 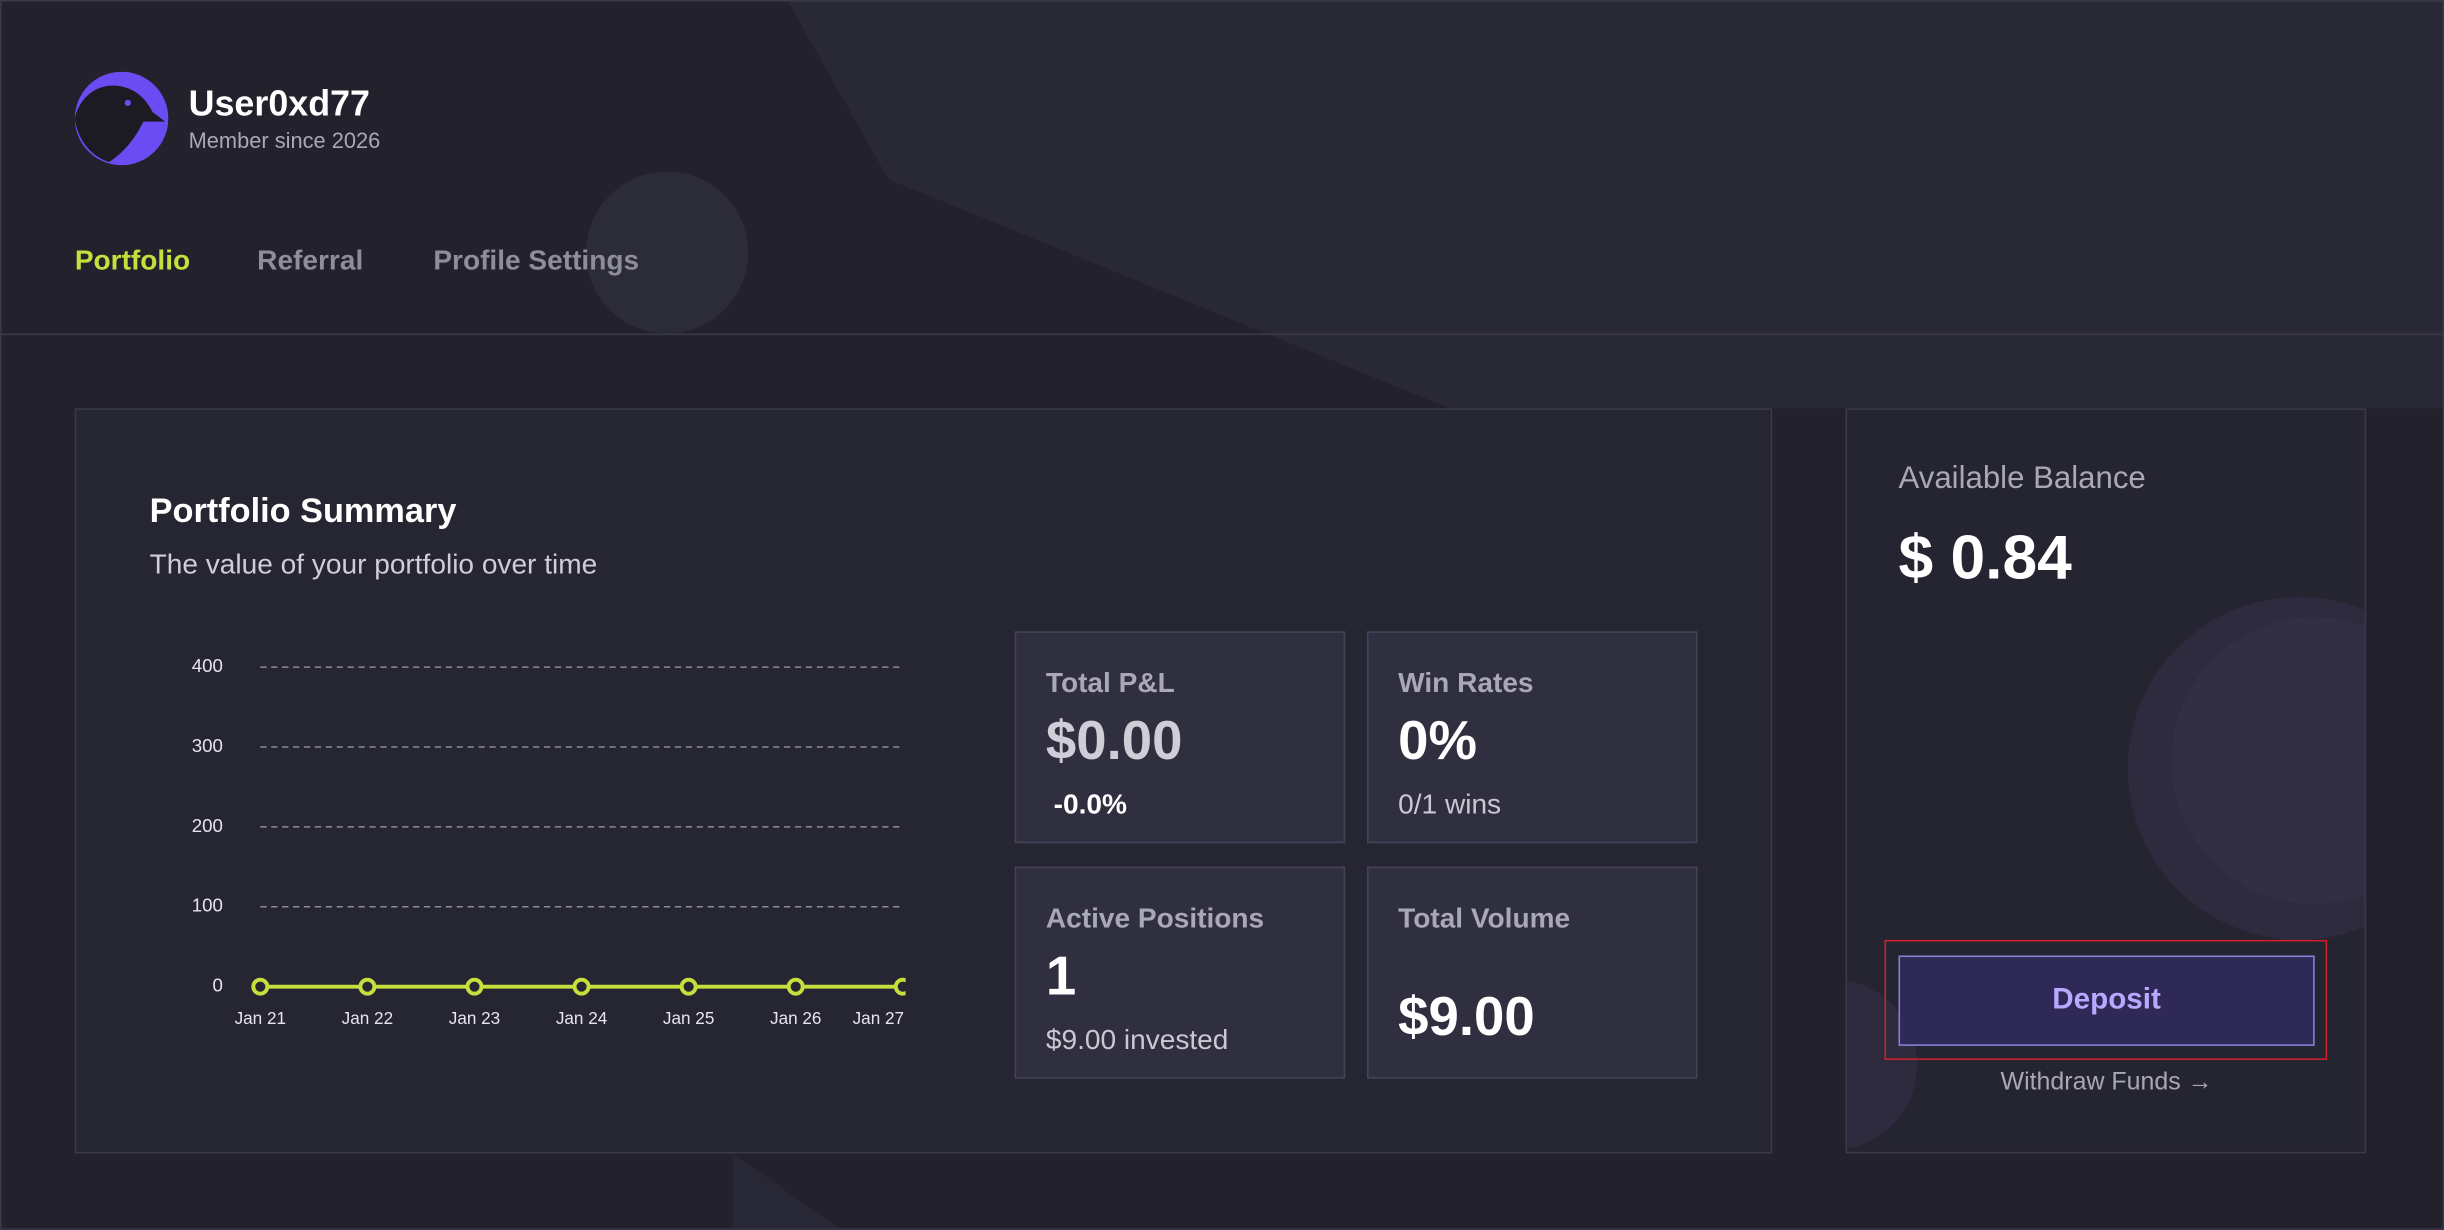 I want to click on balance-label: Available Balance, so click(x=2022, y=478).